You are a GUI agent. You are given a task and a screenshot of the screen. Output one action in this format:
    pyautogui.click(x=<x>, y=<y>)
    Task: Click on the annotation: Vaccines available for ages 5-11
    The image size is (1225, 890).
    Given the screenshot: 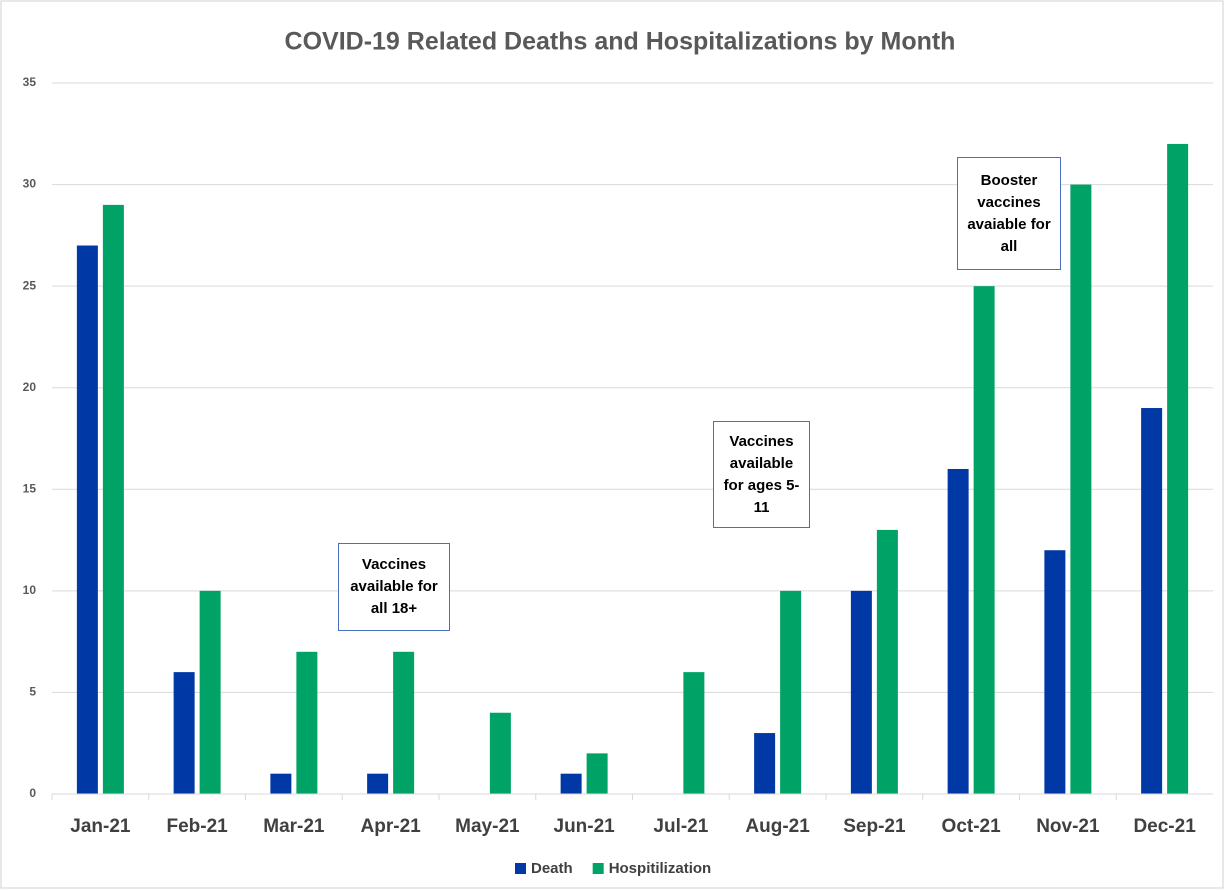 What is the action you would take?
    pyautogui.click(x=761, y=474)
    